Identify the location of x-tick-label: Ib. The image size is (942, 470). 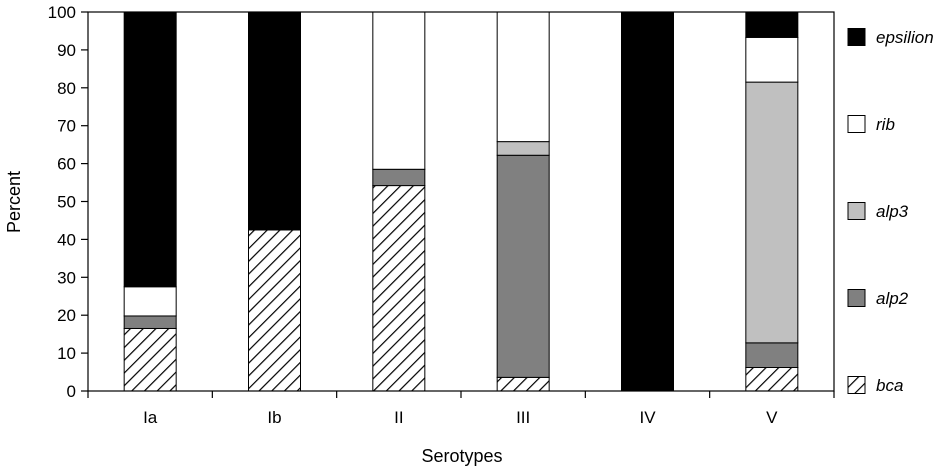
(274, 417).